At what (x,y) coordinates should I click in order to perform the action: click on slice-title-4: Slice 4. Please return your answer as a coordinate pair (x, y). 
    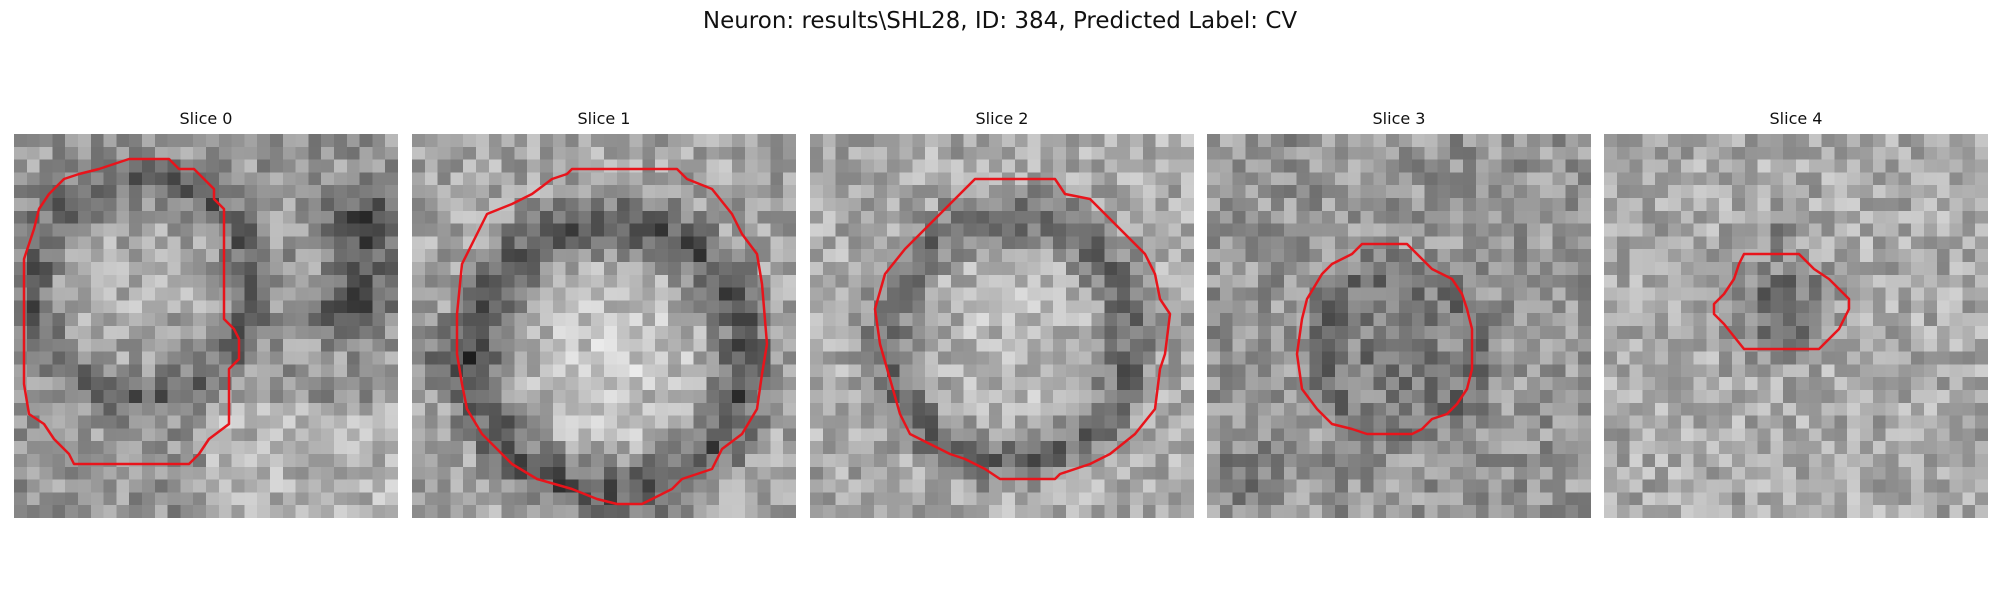
    Looking at the image, I should click on (1796, 118).